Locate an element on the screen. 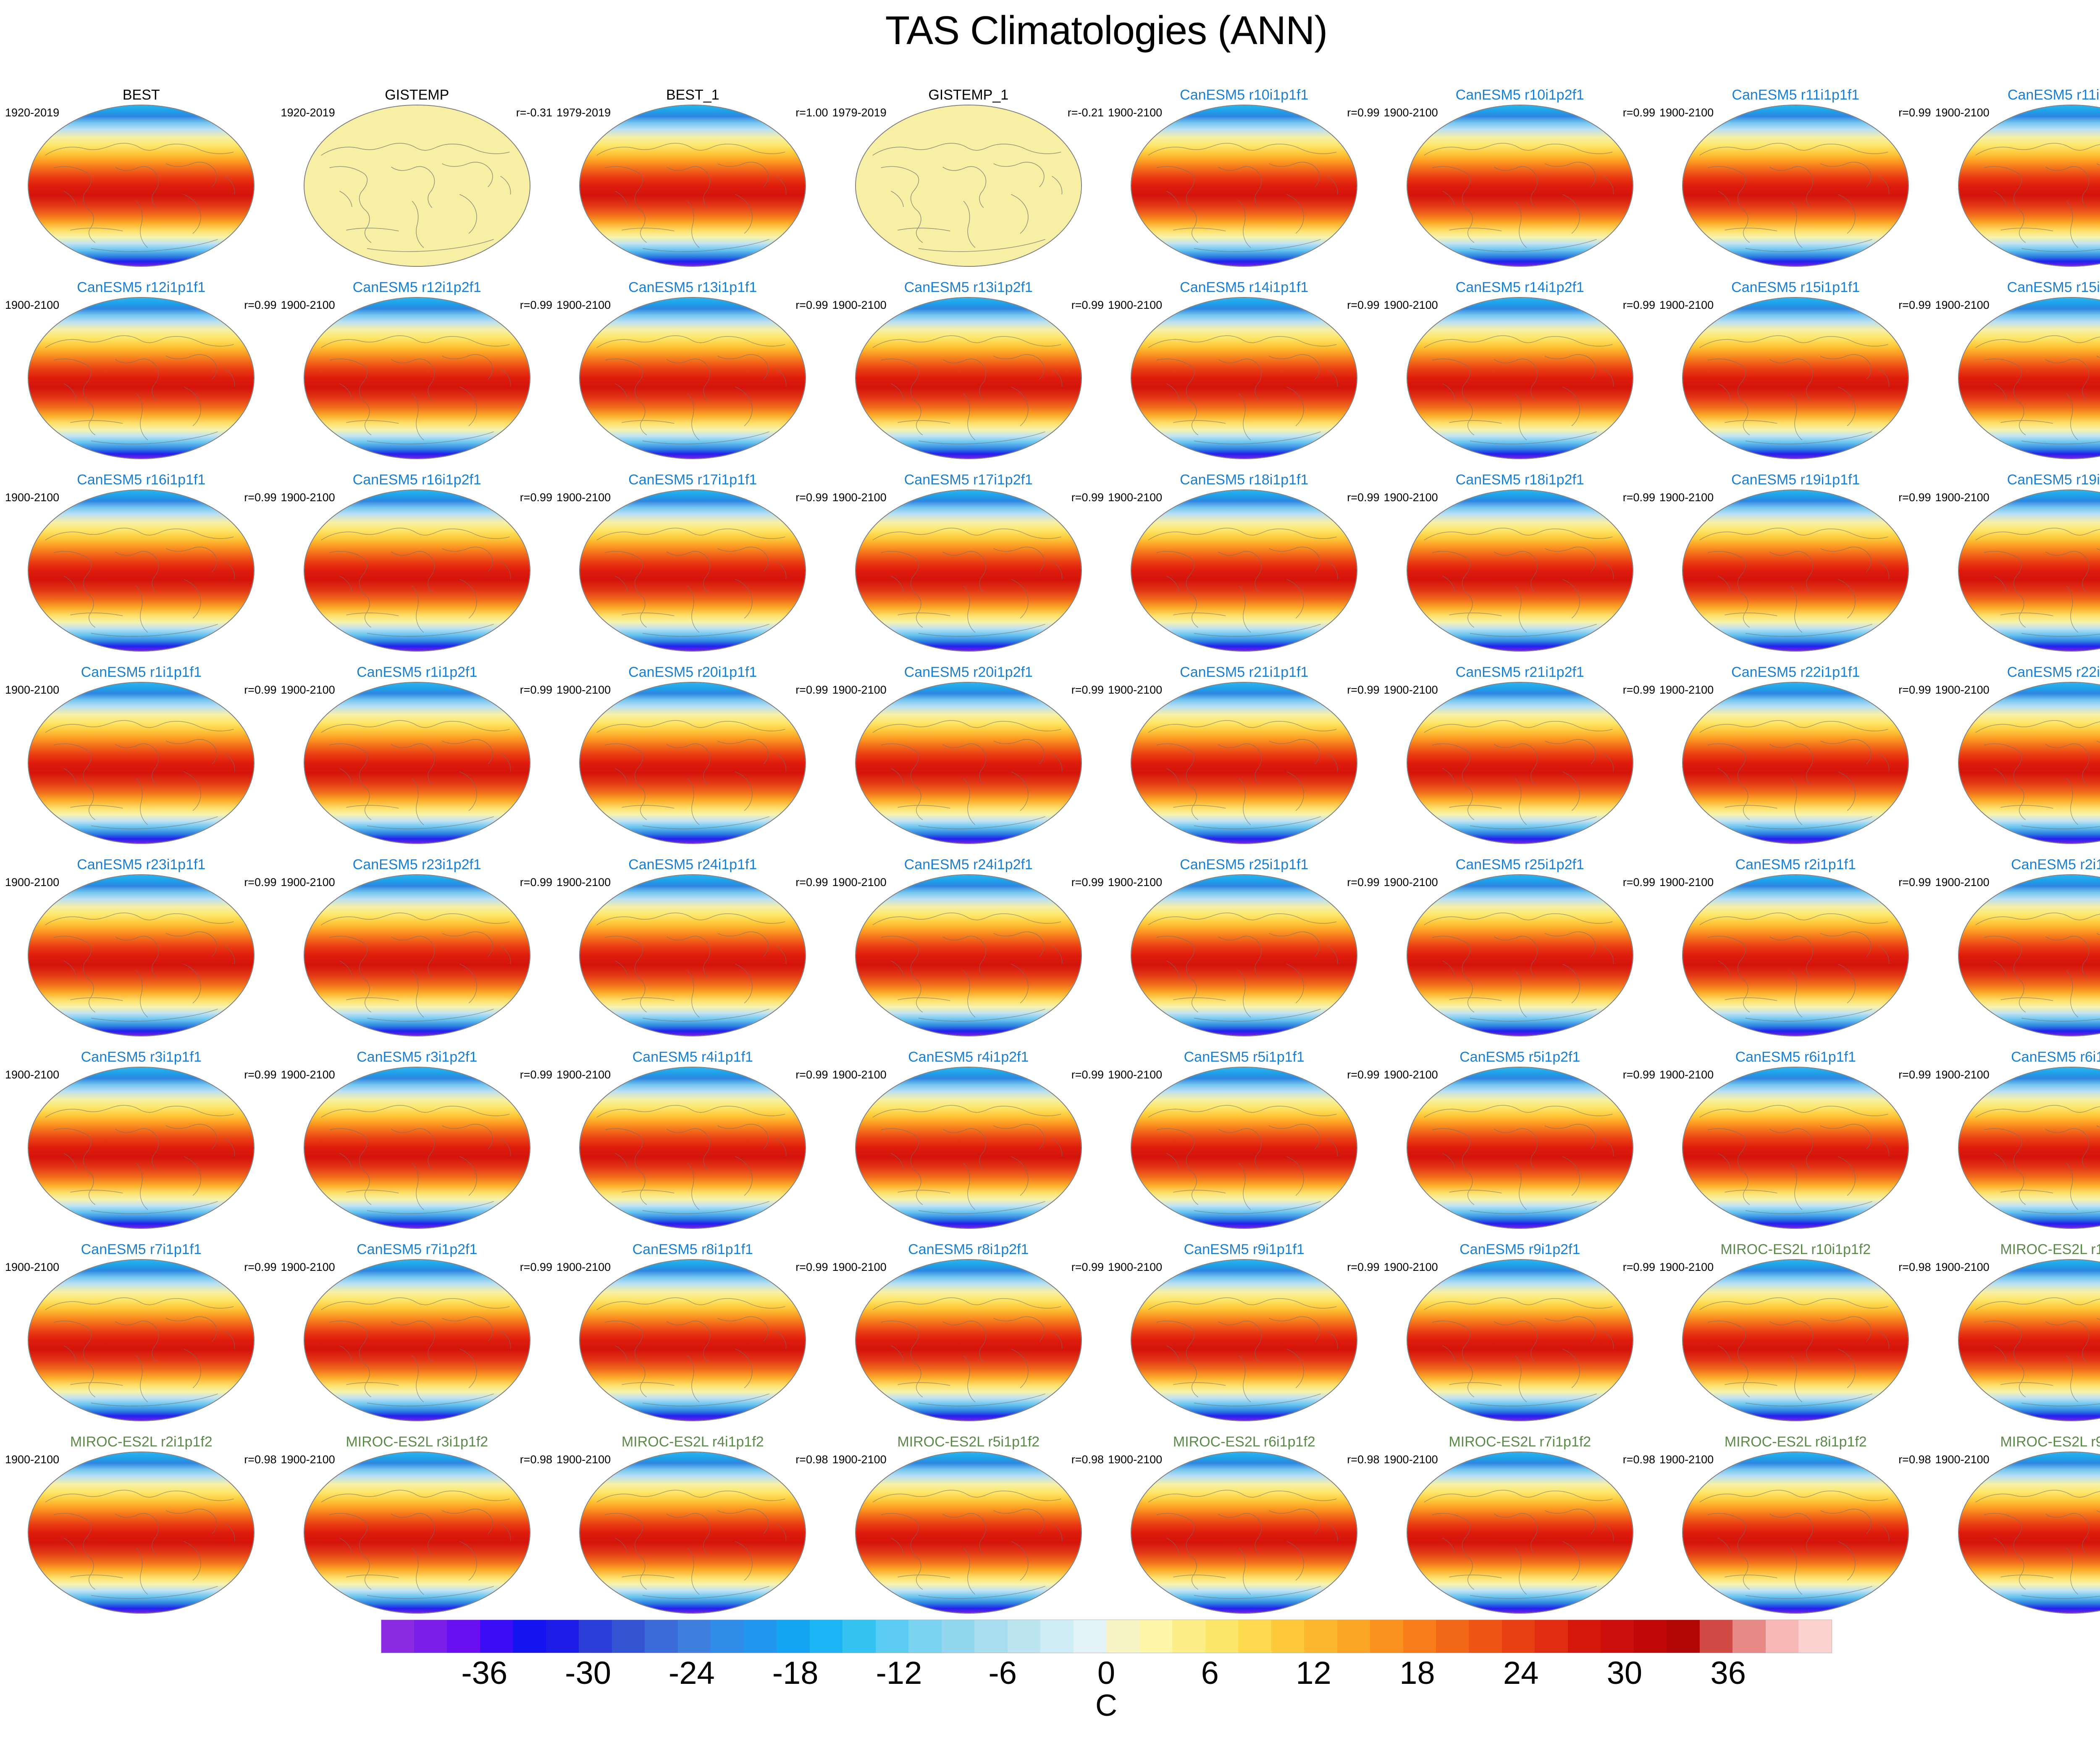 The width and height of the screenshot is (2100, 1754). panel-title: GISTEMP_1 is located at coordinates (968, 95).